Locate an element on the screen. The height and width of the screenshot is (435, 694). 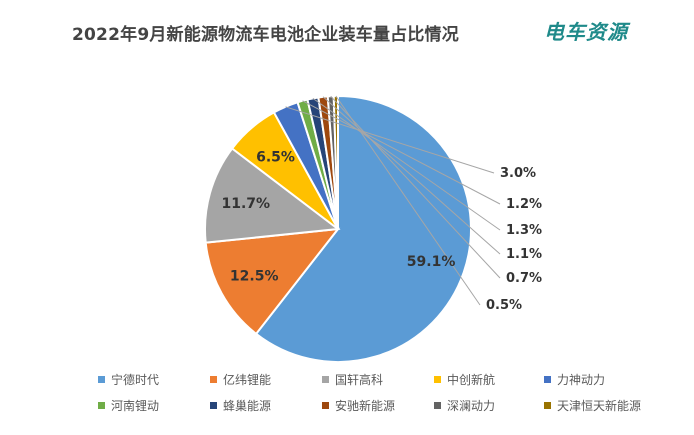
legend-item-3: 国轩高科 is located at coordinates (352, 380).